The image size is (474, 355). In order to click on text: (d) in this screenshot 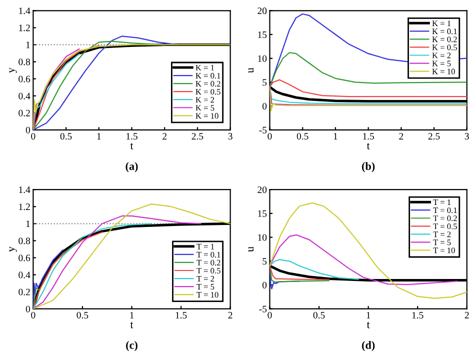, I will do `click(368, 346)`.